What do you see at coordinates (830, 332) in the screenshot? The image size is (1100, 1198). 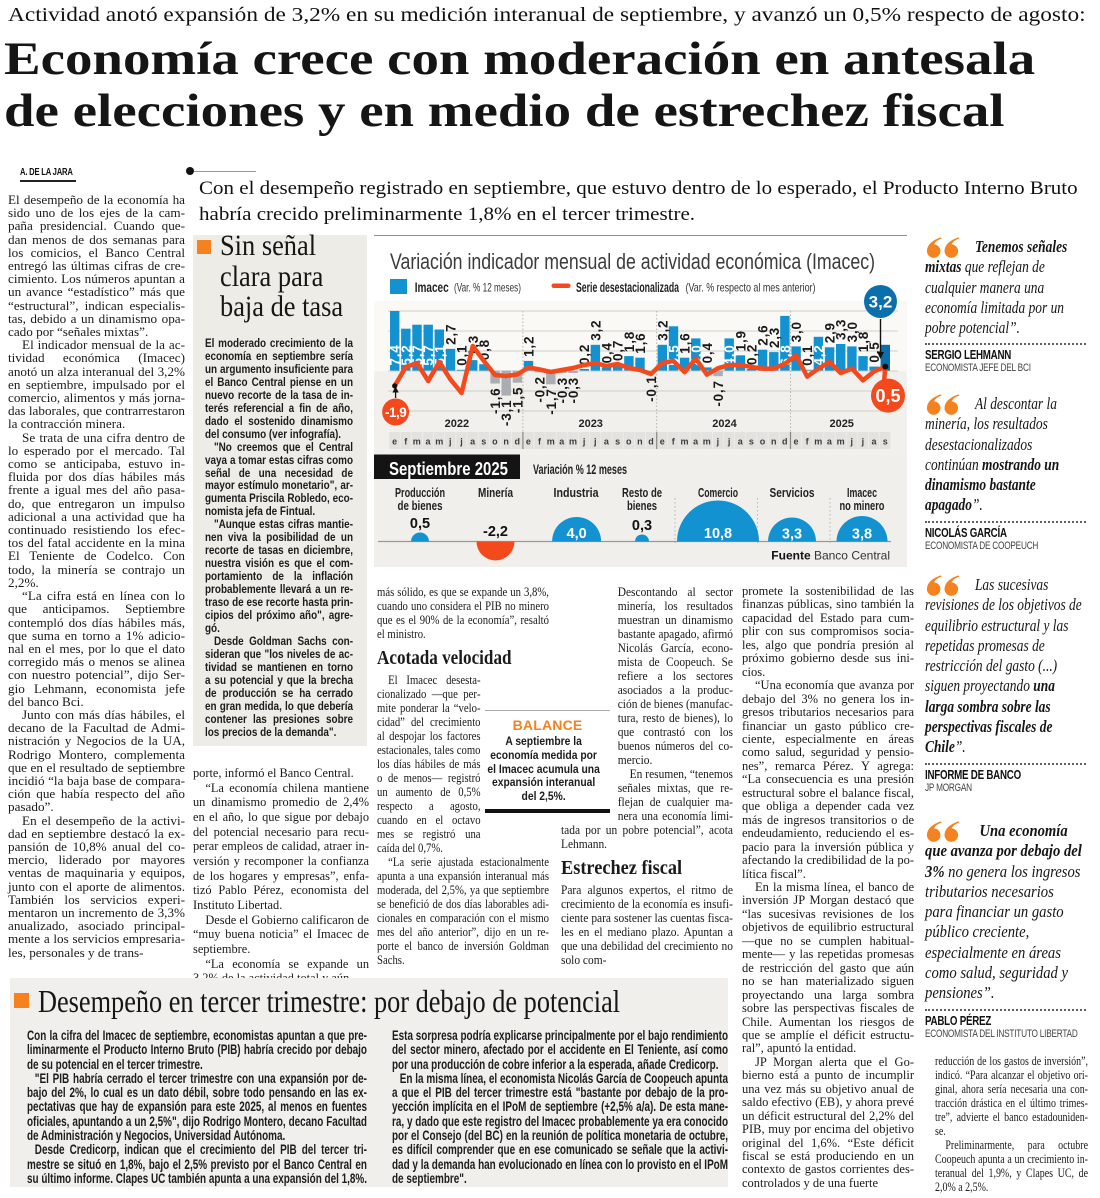 I see `svg-text: 2,9` at bounding box center [830, 332].